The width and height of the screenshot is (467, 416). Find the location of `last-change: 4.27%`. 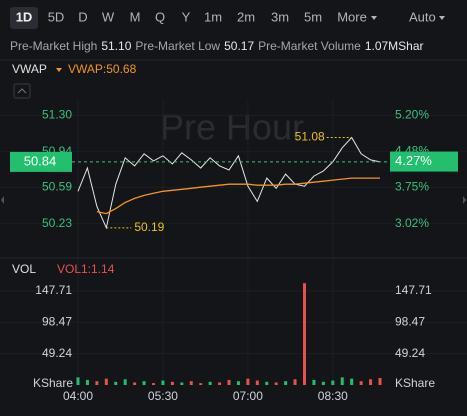

last-change: 4.27% is located at coordinates (413, 160).